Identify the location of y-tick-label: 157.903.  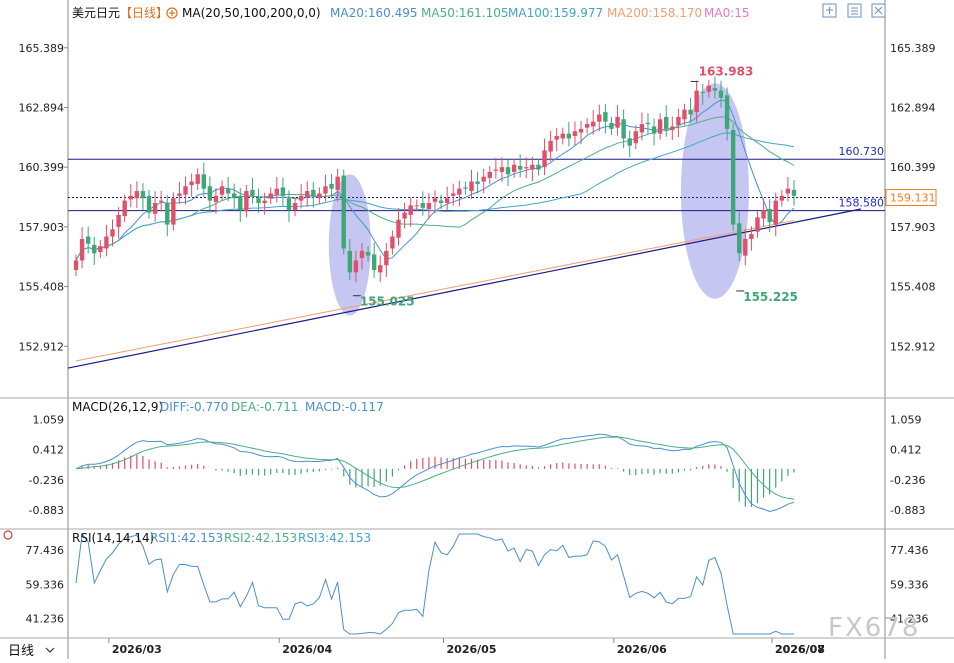
(42, 227).